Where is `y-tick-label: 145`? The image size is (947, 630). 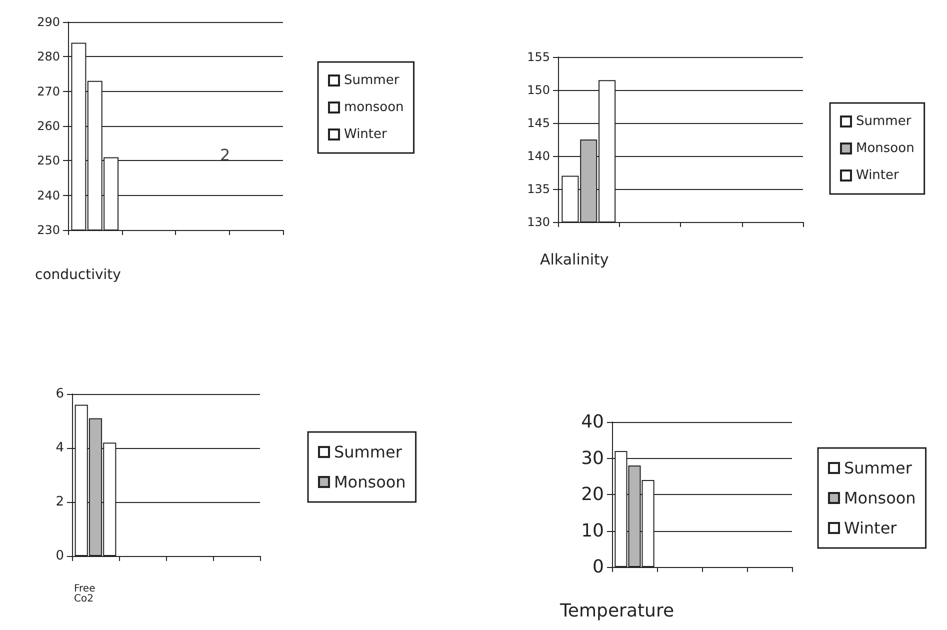 y-tick-label: 145 is located at coordinates (538, 123).